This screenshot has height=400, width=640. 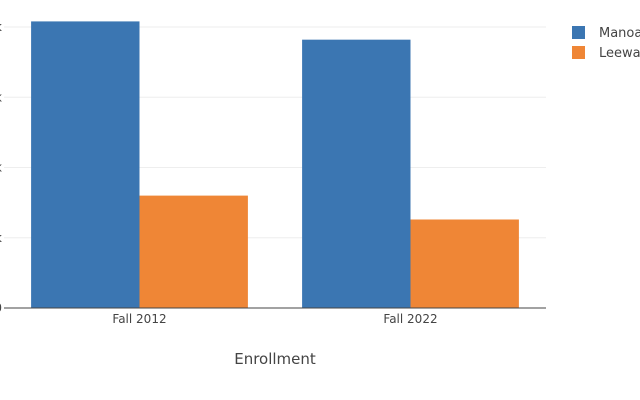 I want to click on y-tick-label: 20k, so click(x=1, y=27).